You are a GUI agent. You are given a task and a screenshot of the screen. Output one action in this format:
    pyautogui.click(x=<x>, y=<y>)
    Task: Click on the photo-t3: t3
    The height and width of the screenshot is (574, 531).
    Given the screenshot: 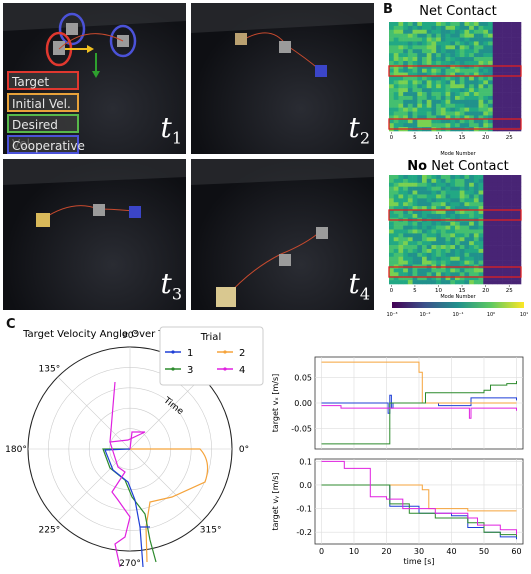 What is the action you would take?
    pyautogui.click(x=94, y=234)
    